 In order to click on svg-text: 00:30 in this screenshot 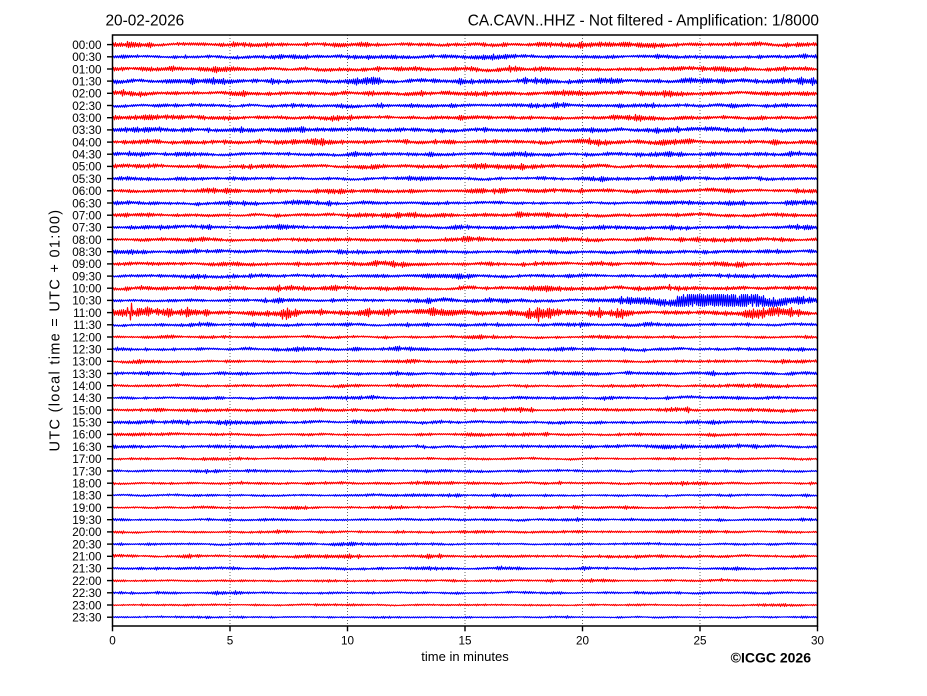, I will do `click(87, 57)`.